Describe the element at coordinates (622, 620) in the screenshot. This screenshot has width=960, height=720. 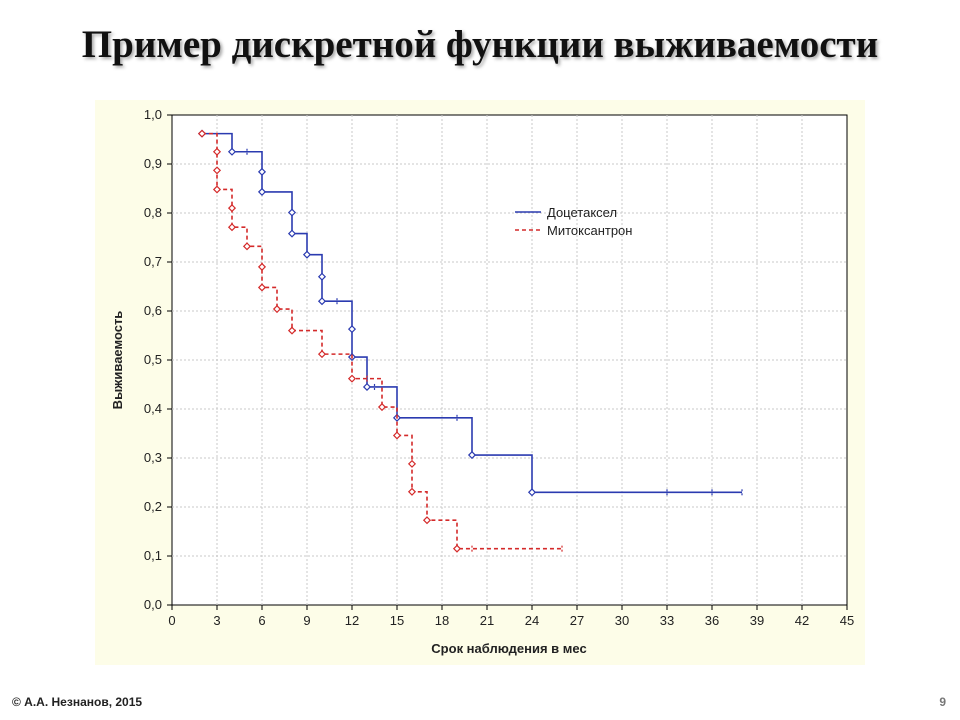
I see `x-tick-label: 30` at that location.